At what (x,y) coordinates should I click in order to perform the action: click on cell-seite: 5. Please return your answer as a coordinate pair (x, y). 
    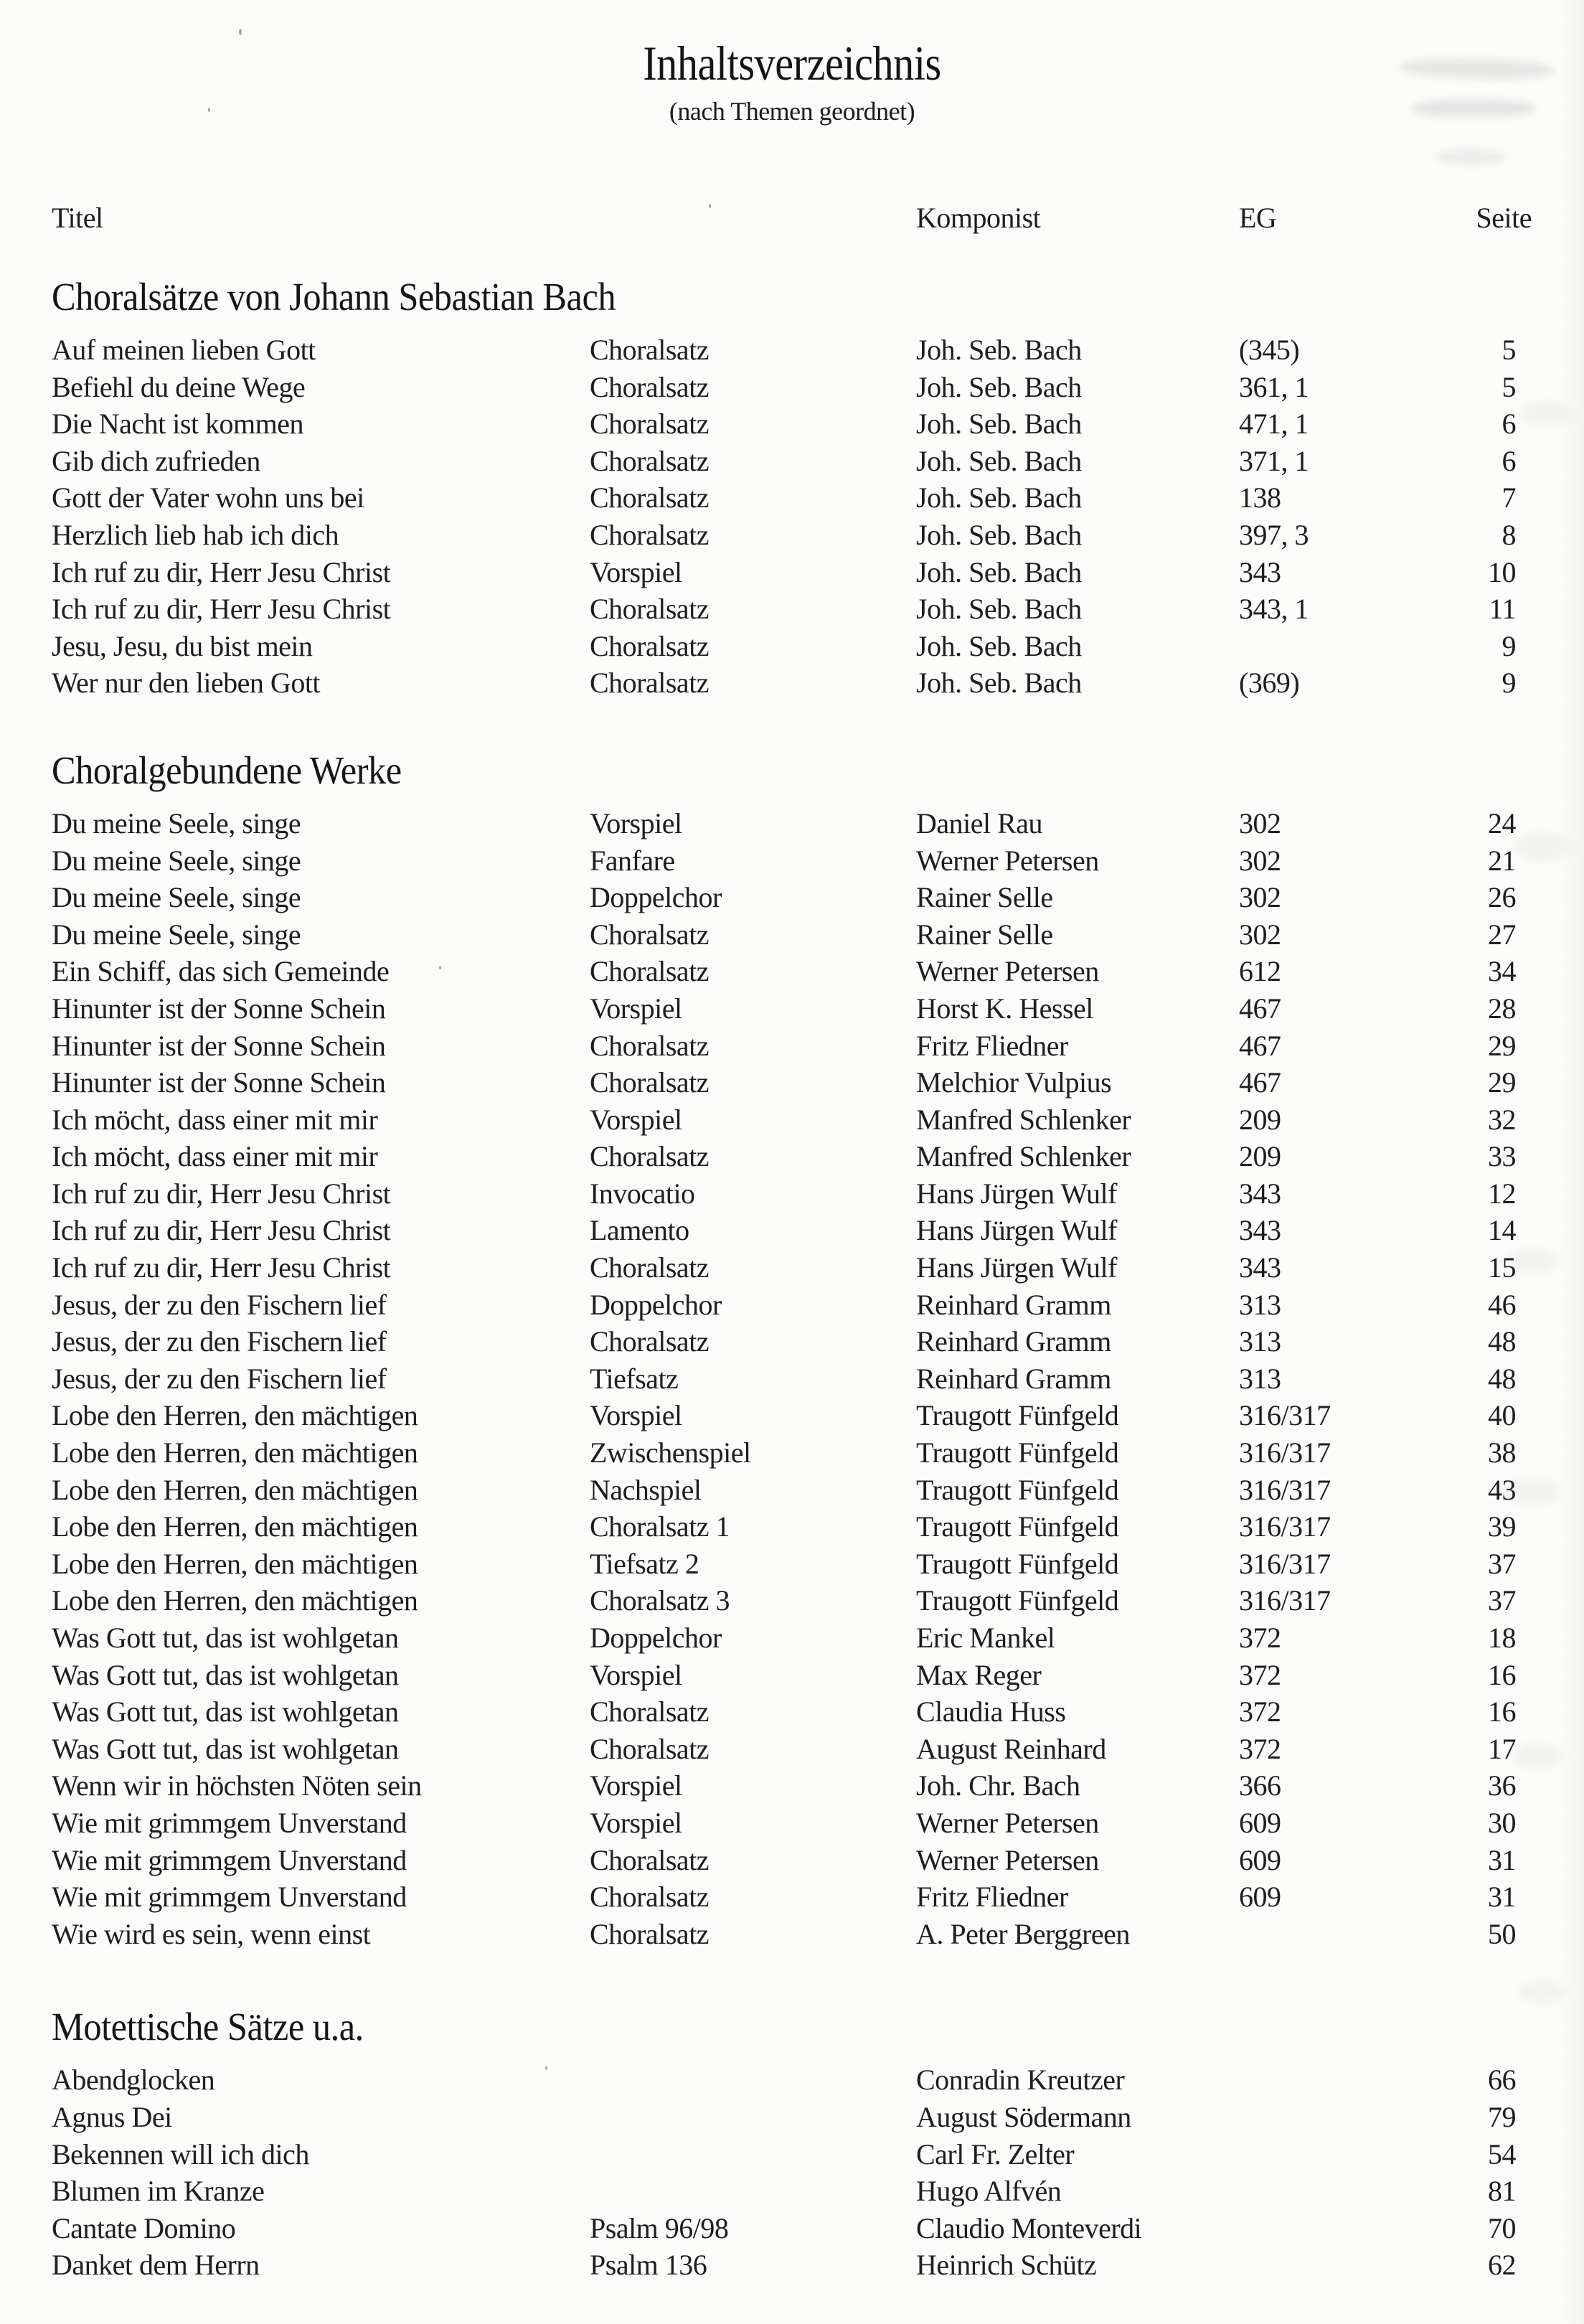
    Looking at the image, I should click on (1510, 350).